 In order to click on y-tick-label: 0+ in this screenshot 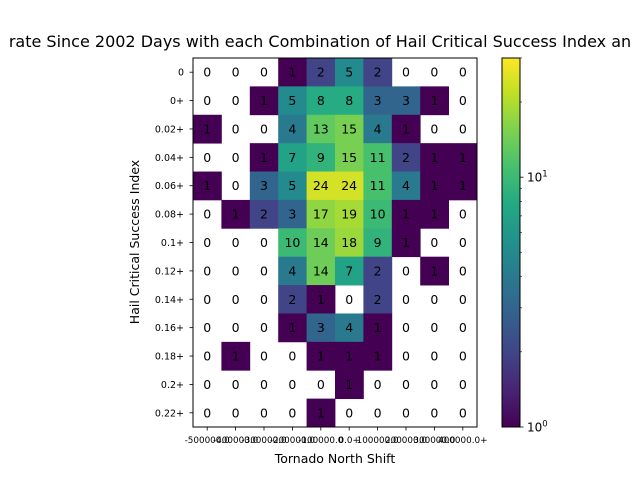, I will do `click(177, 101)`.